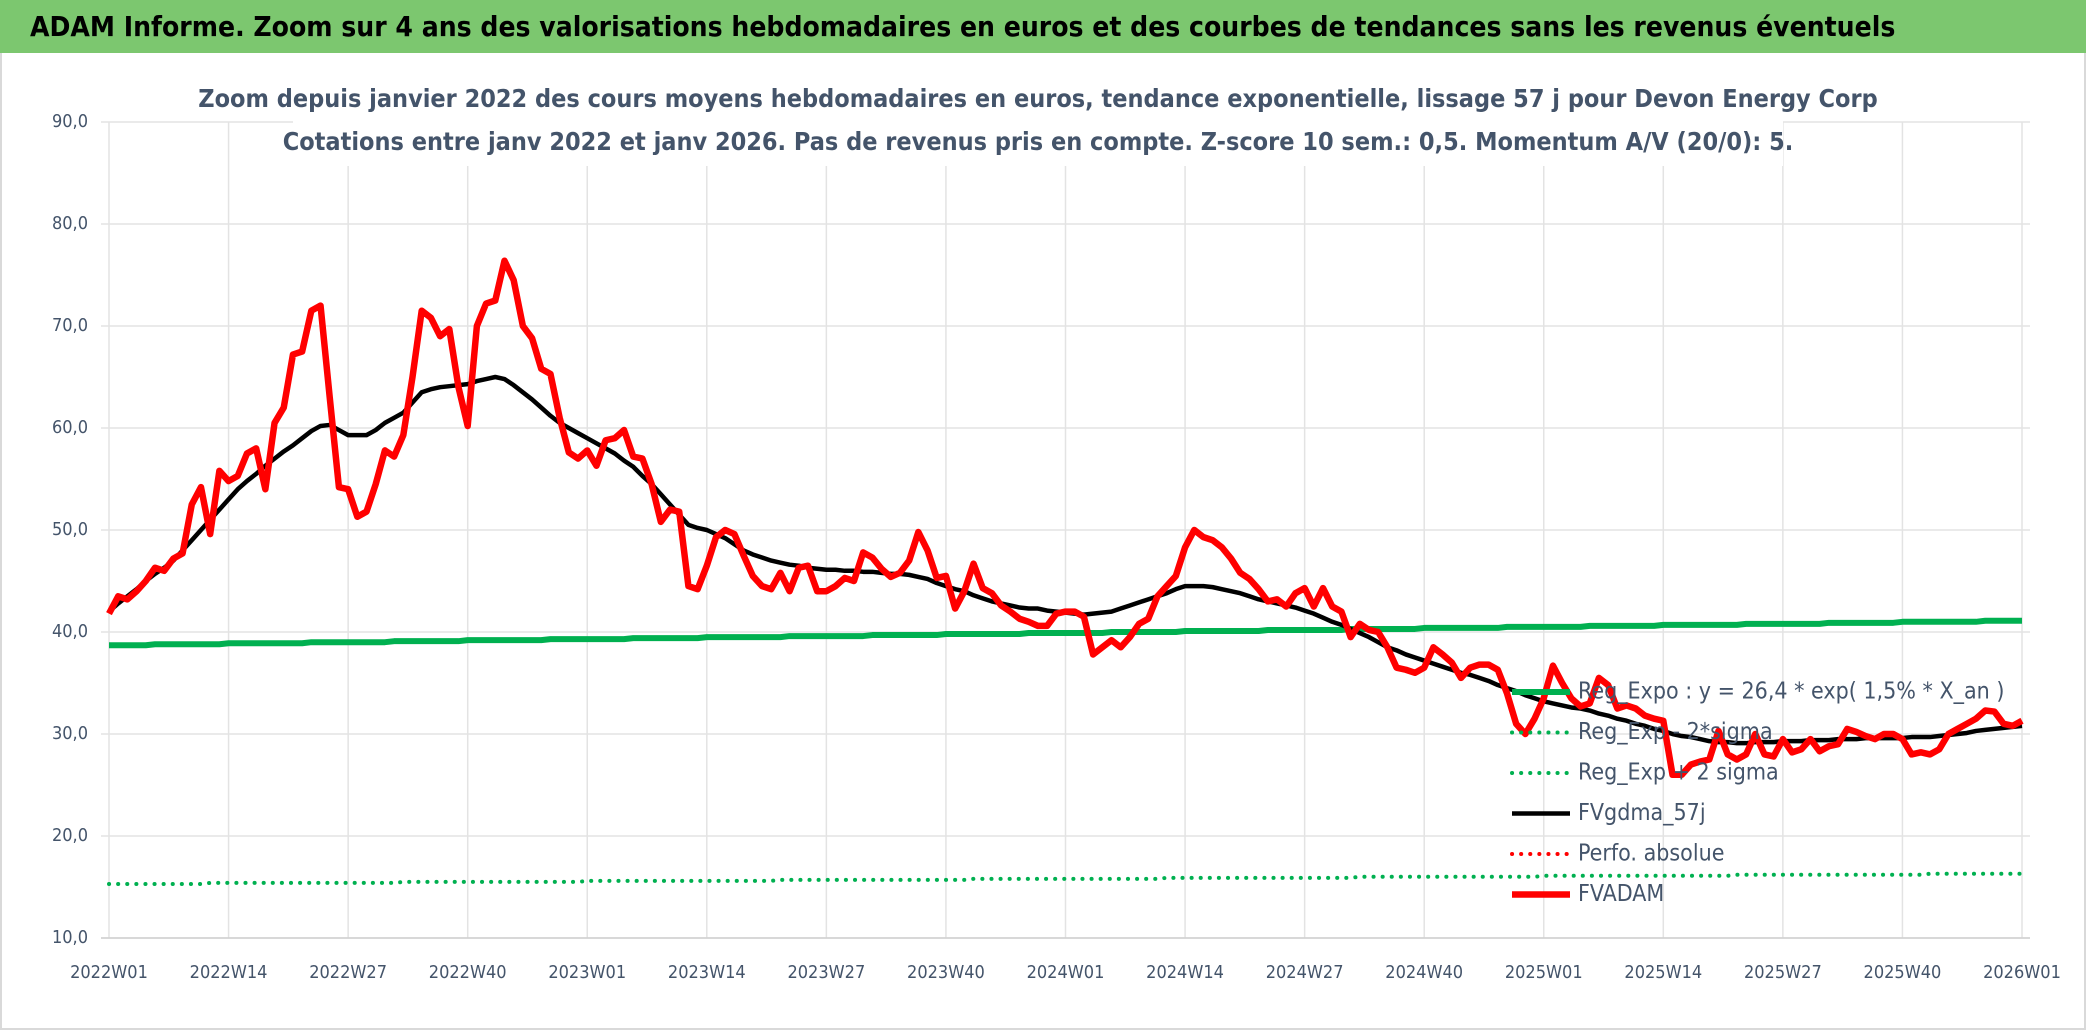  I want to click on y-tick-label: 50,0, so click(70, 529).